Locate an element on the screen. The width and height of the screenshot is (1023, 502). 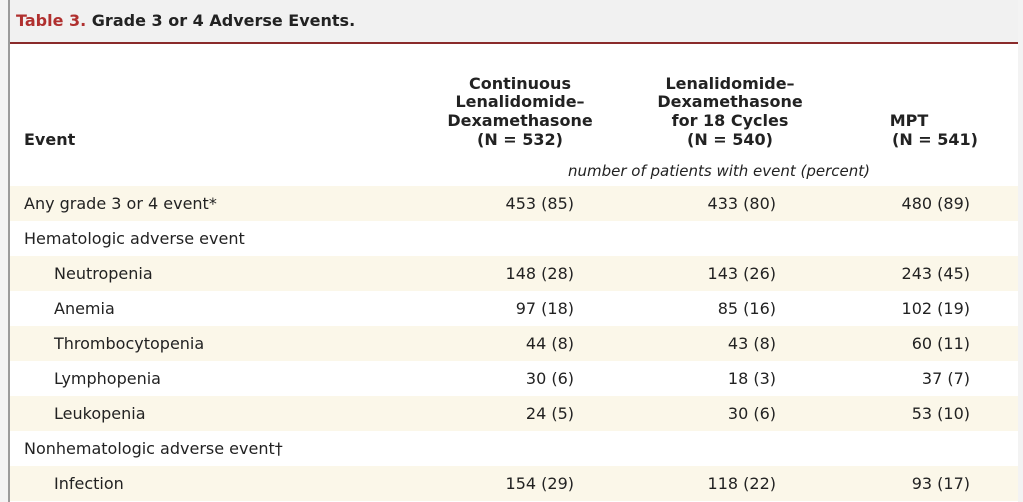
header-line: (N = 532) is located at coordinates (520, 140).